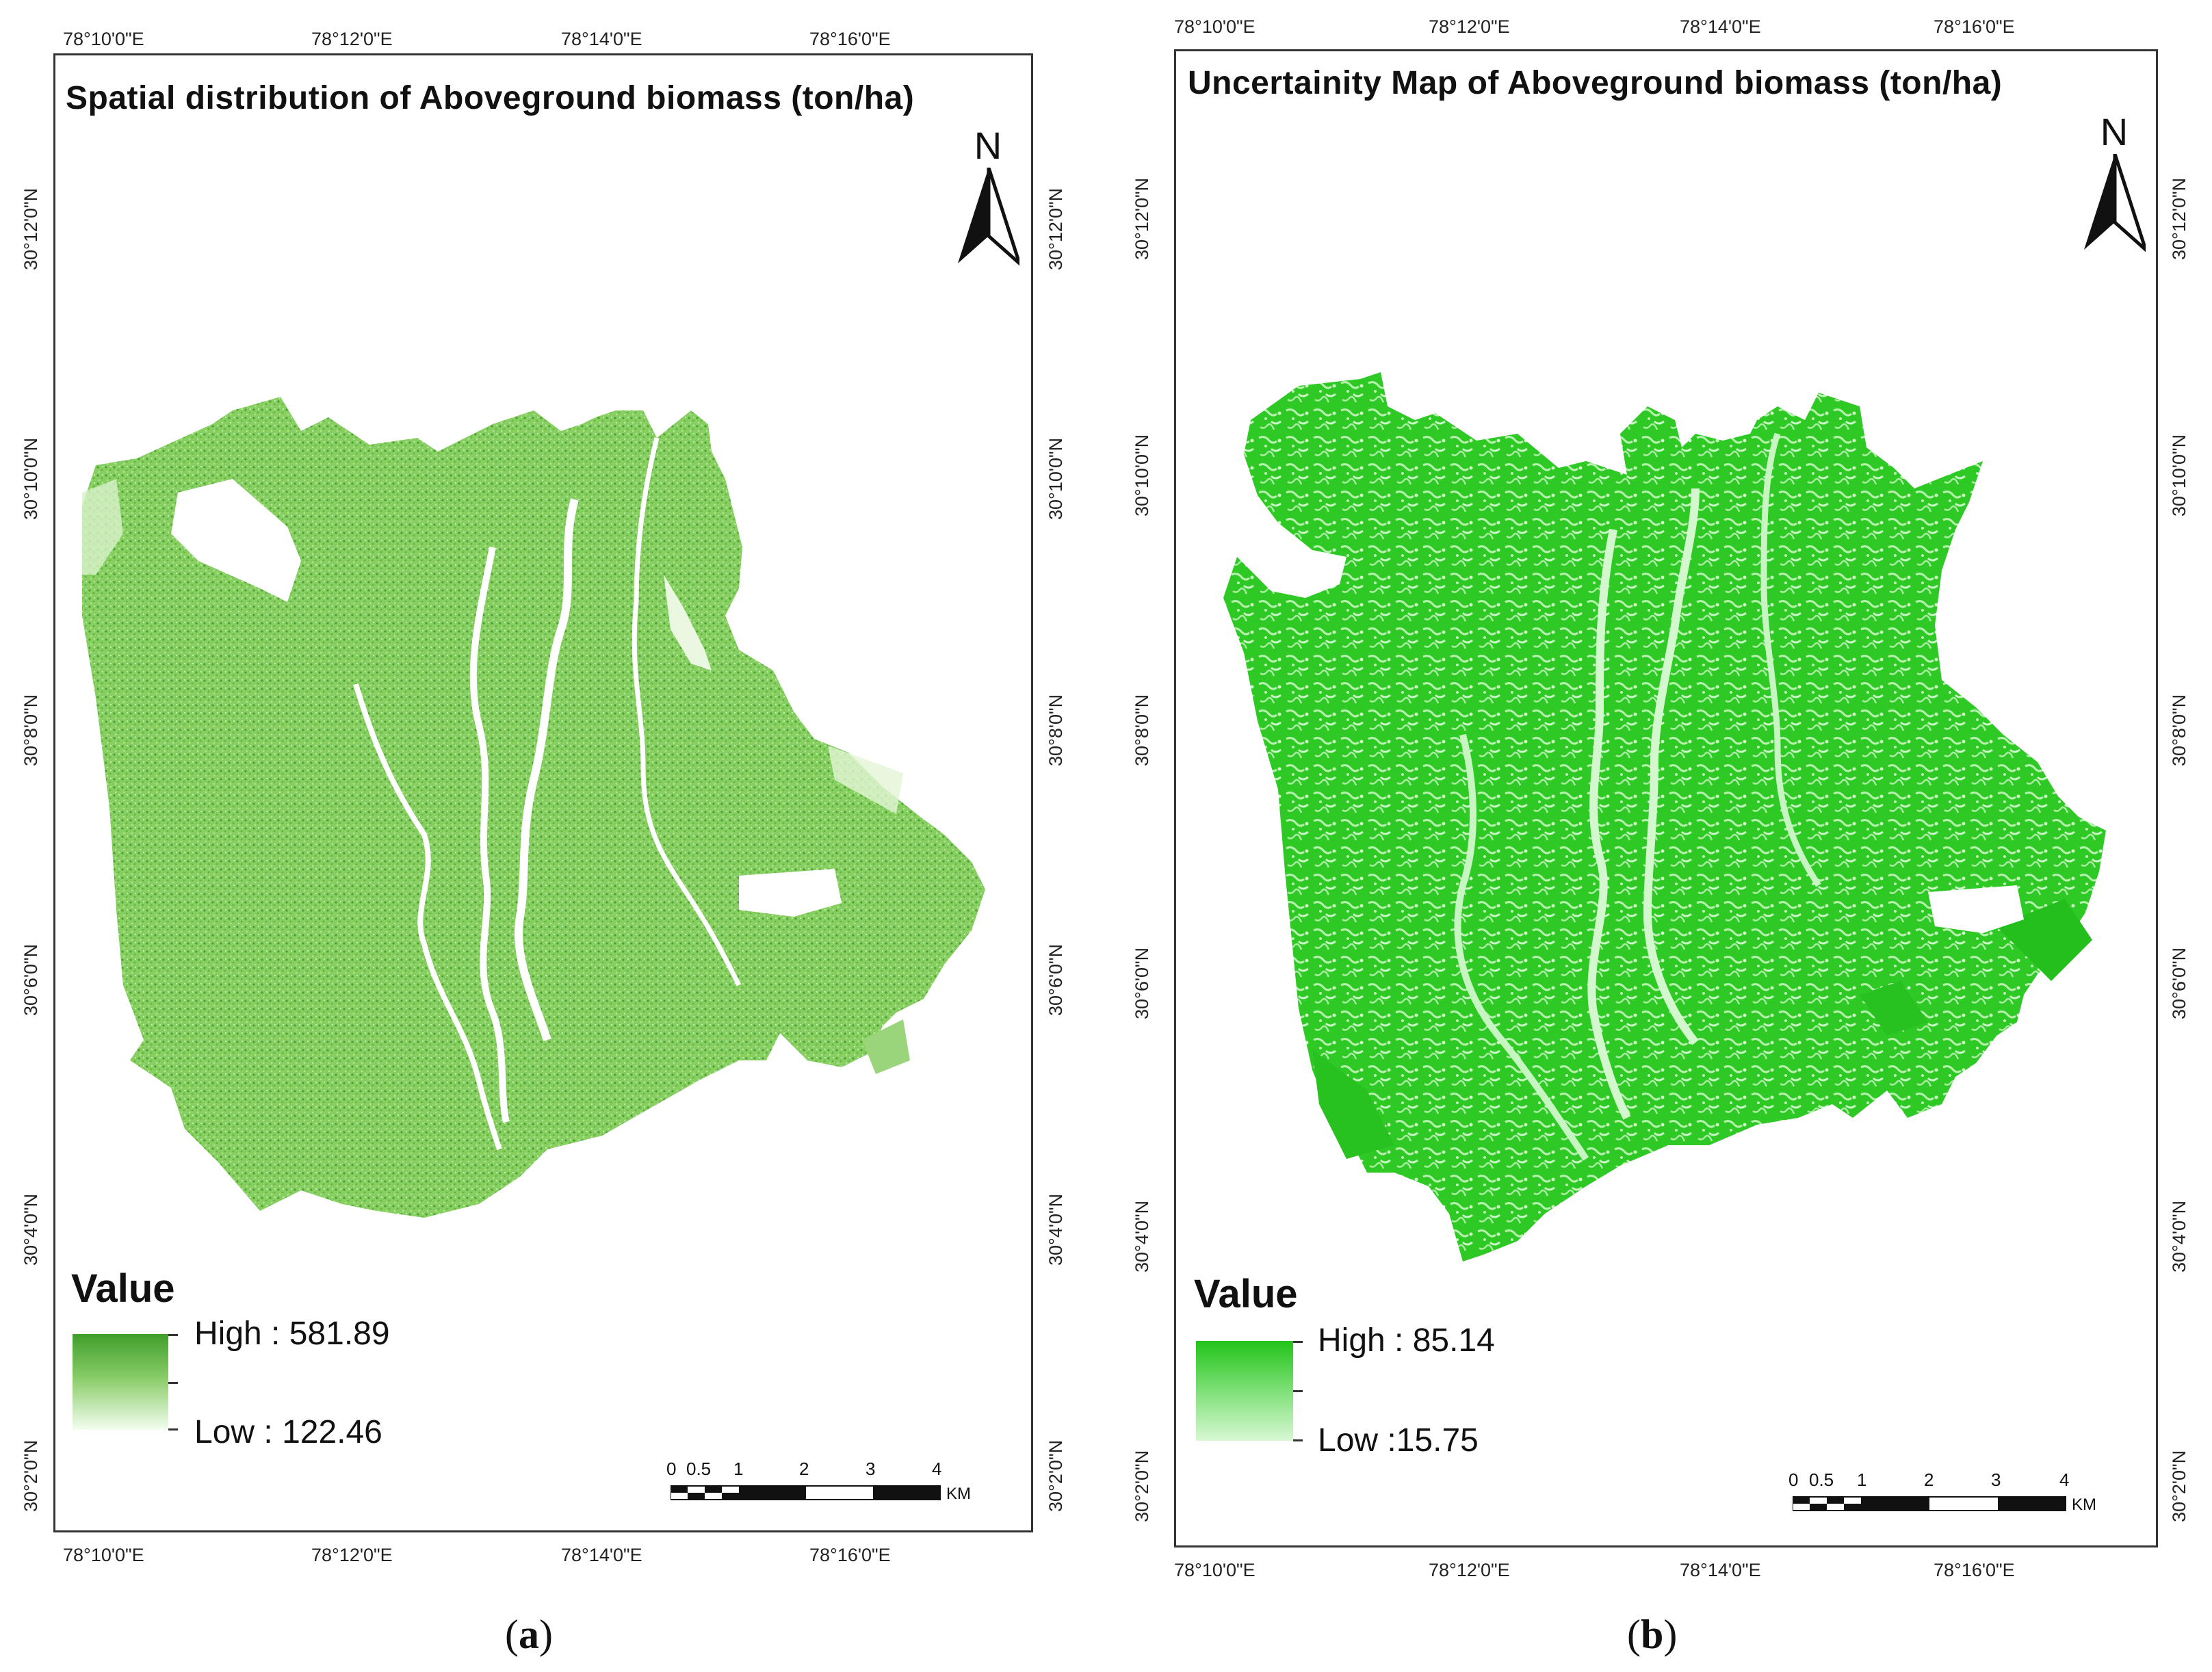  What do you see at coordinates (1398, 1440) in the screenshot?
I see `legend-low-label: Low :15.75` at bounding box center [1398, 1440].